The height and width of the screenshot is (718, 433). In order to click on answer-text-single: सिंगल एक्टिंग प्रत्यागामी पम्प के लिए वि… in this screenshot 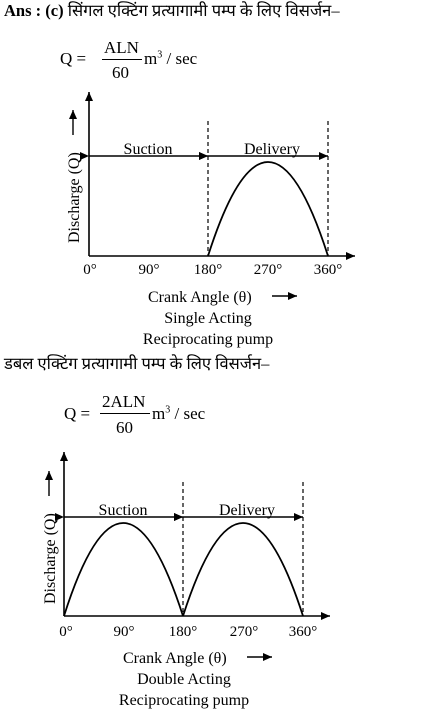, I will do `click(203, 10)`.